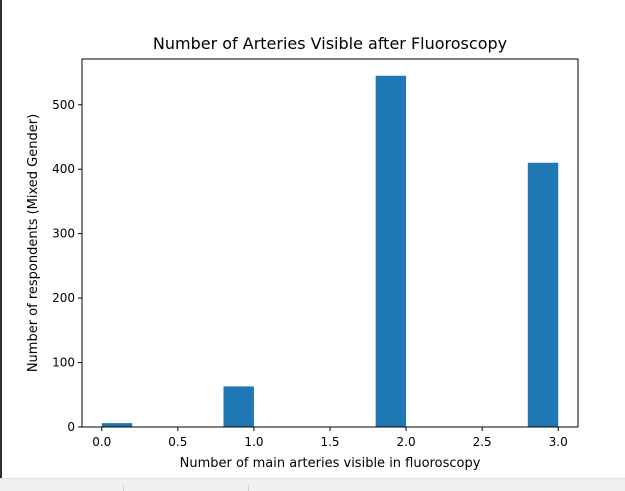 This screenshot has height=491, width=625. Describe the element at coordinates (63, 298) in the screenshot. I see `y-tick-label: 200` at that location.